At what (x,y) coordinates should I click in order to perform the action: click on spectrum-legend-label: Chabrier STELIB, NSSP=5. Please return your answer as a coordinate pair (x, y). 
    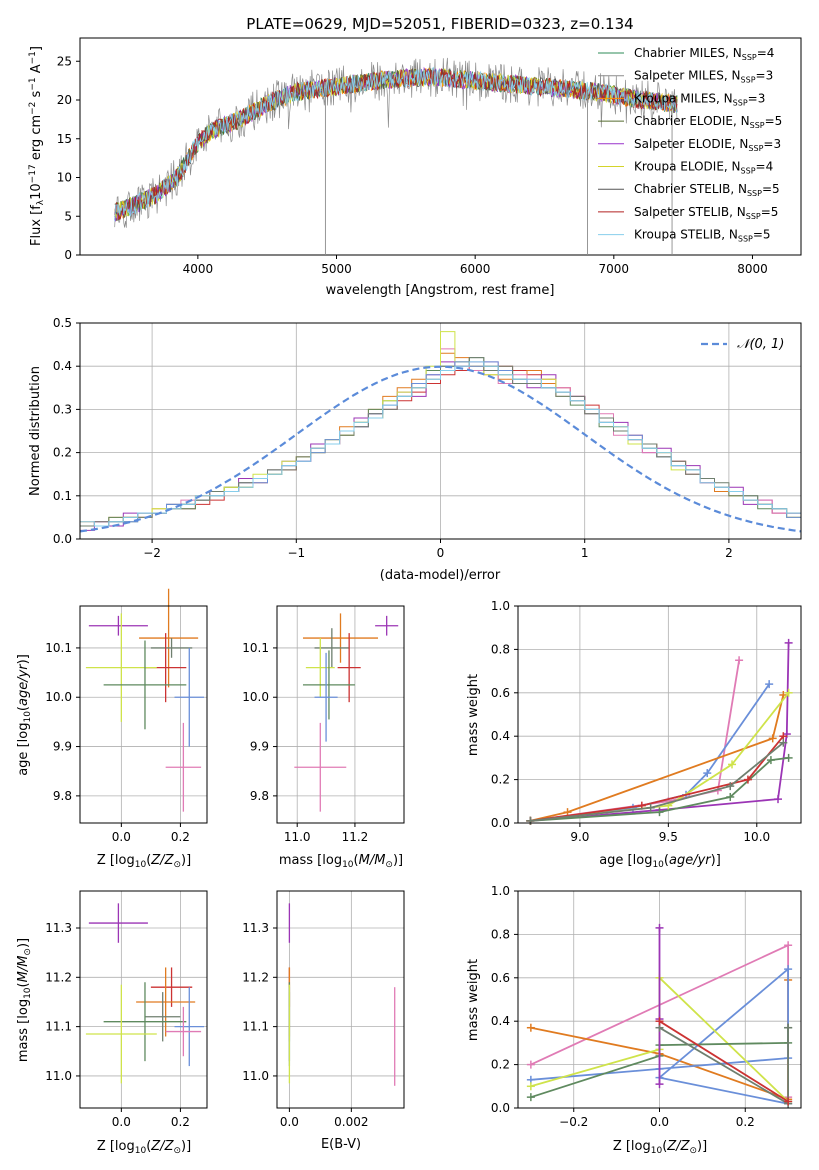
    Looking at the image, I should click on (707, 190).